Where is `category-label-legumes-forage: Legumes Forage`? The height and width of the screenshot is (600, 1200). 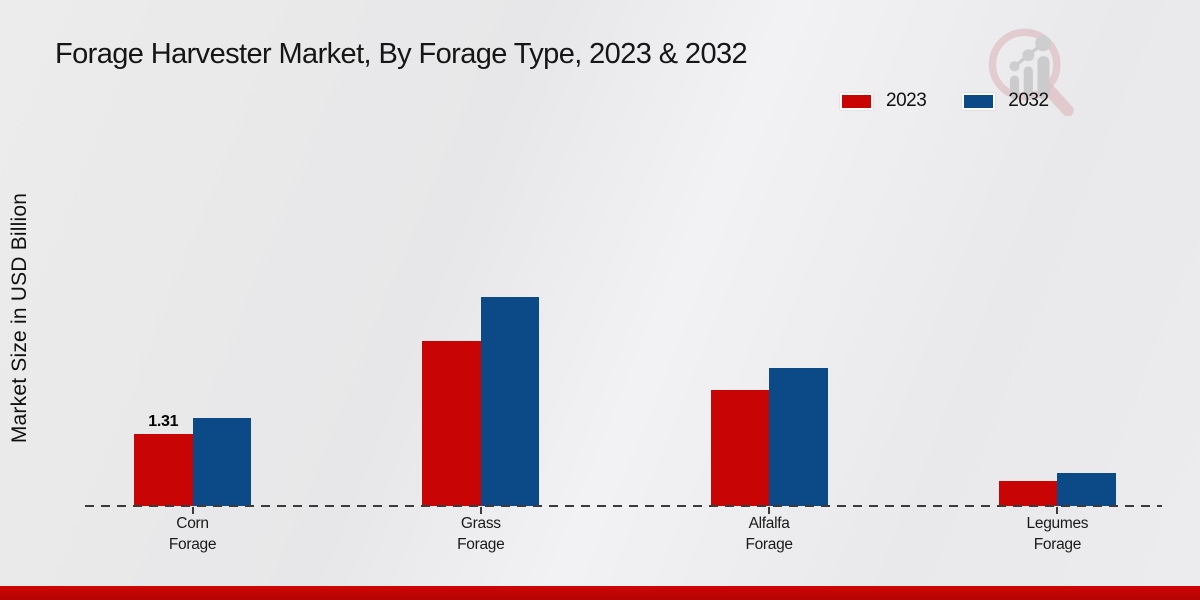 category-label-legumes-forage: Legumes Forage is located at coordinates (1057, 534).